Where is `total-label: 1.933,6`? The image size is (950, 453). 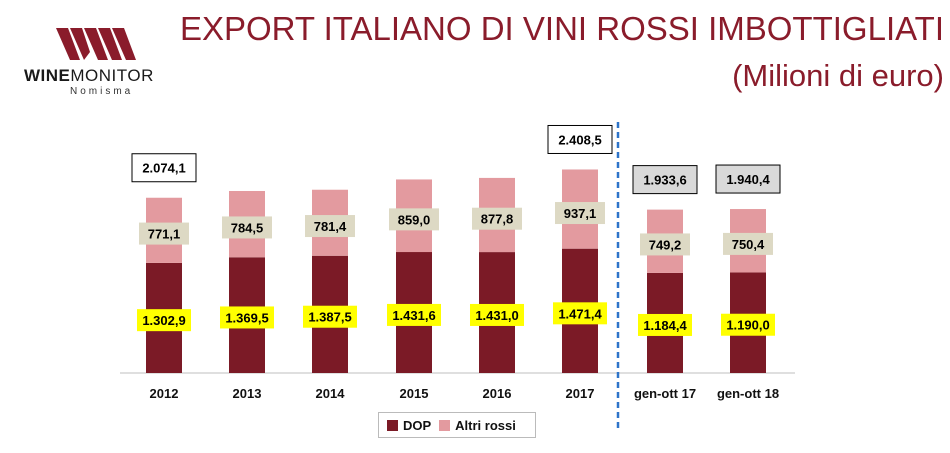
total-label: 1.933,6 is located at coordinates (664, 180).